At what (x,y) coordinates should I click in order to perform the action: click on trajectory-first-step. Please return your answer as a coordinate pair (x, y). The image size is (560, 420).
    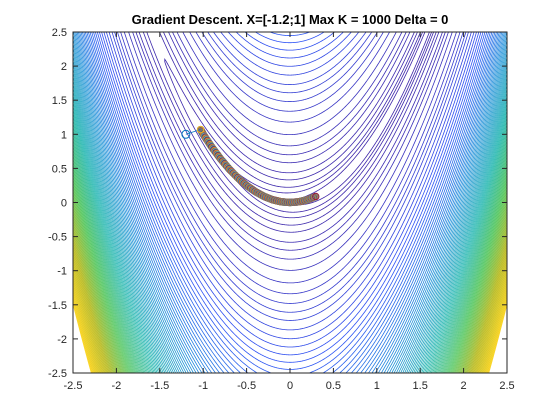
    Looking at the image, I should click on (193, 132).